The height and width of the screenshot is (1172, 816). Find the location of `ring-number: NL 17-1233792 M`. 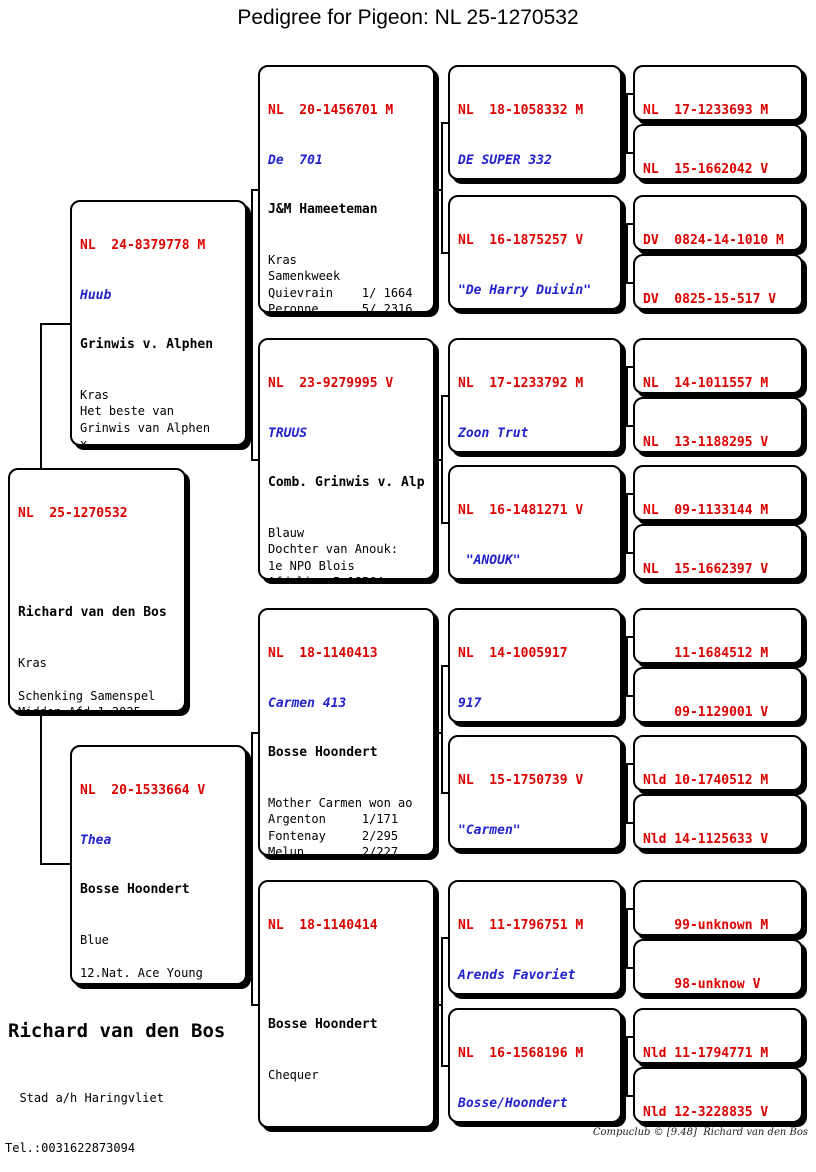

ring-number: NL 17-1233792 M is located at coordinates (521, 383).